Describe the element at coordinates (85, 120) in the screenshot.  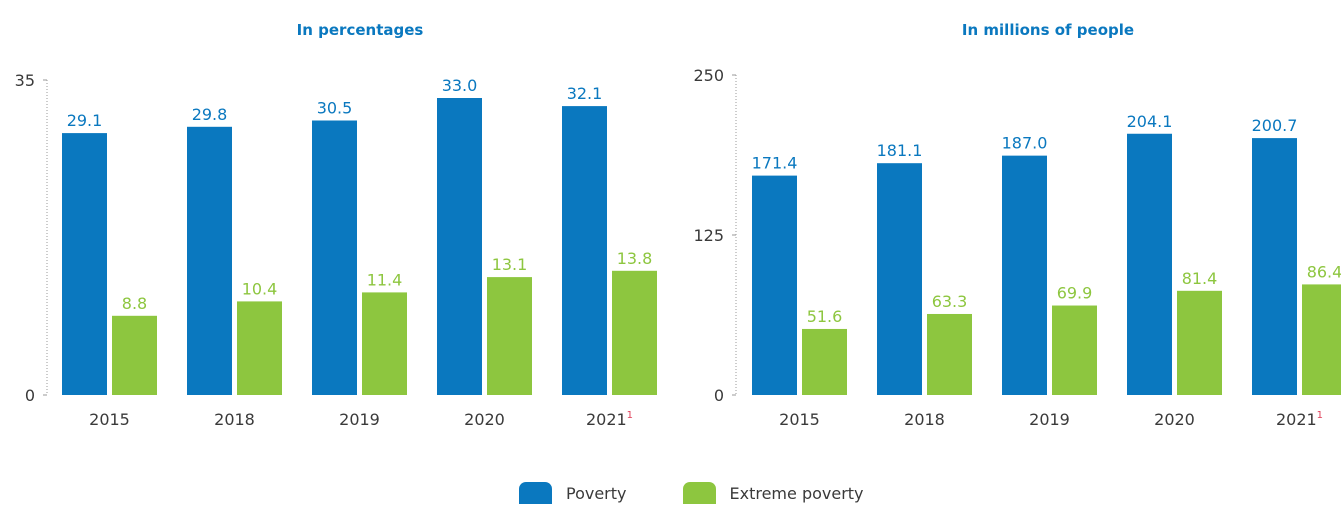
I see `data-label-poverty-2015: 29.1` at that location.